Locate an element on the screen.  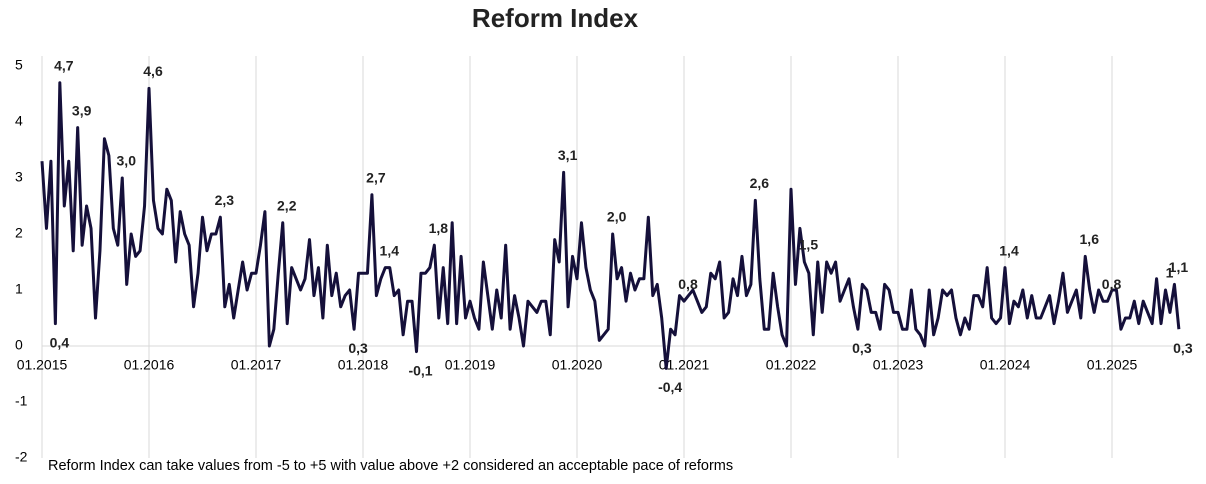
x-tick-label: 01.2022 is located at coordinates (791, 365).